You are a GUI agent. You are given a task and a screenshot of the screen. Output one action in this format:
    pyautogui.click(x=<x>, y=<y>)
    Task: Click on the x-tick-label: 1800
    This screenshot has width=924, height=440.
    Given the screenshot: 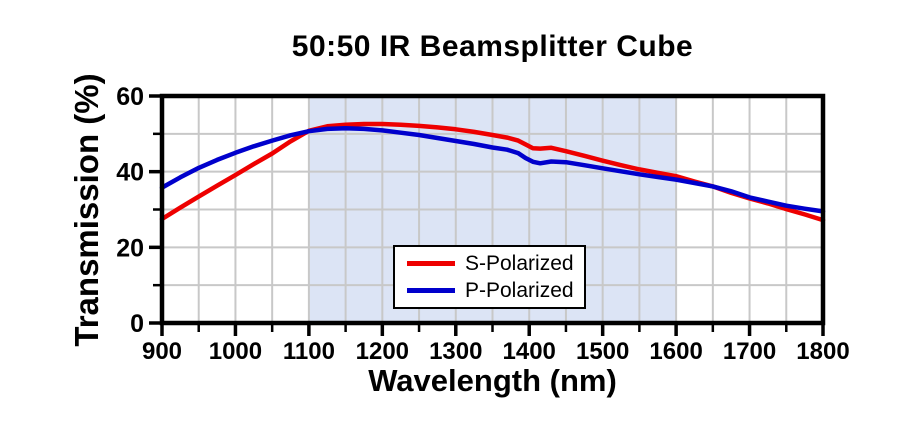 What is the action you would take?
    pyautogui.click(x=822, y=351)
    